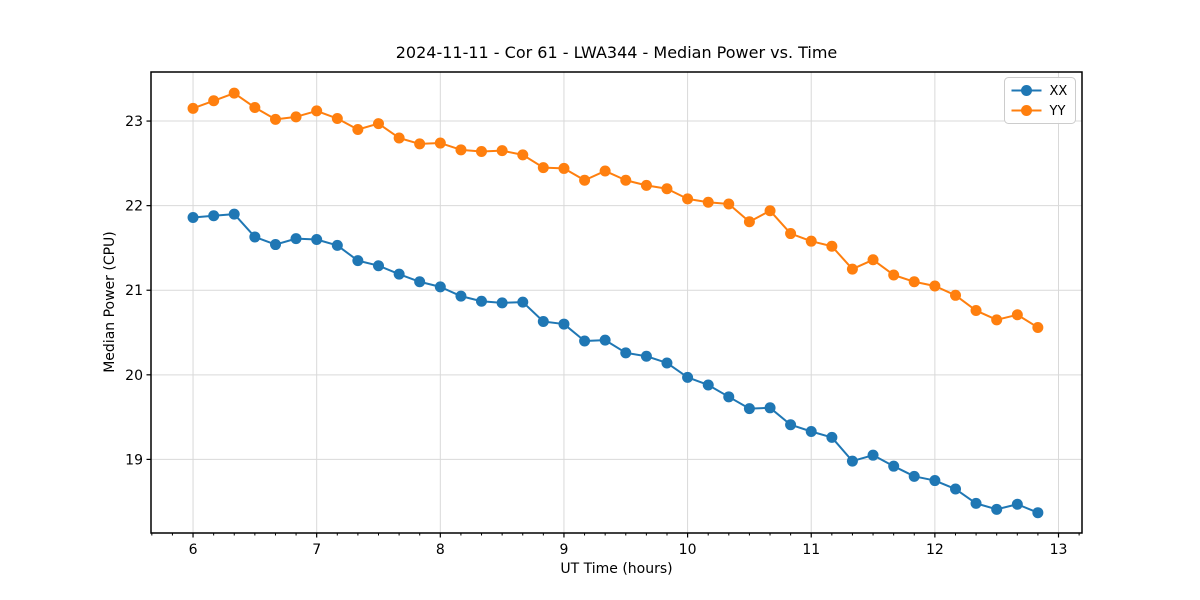  Describe the element at coordinates (1057, 111) in the screenshot. I see `legend-label-YY: YY` at that location.